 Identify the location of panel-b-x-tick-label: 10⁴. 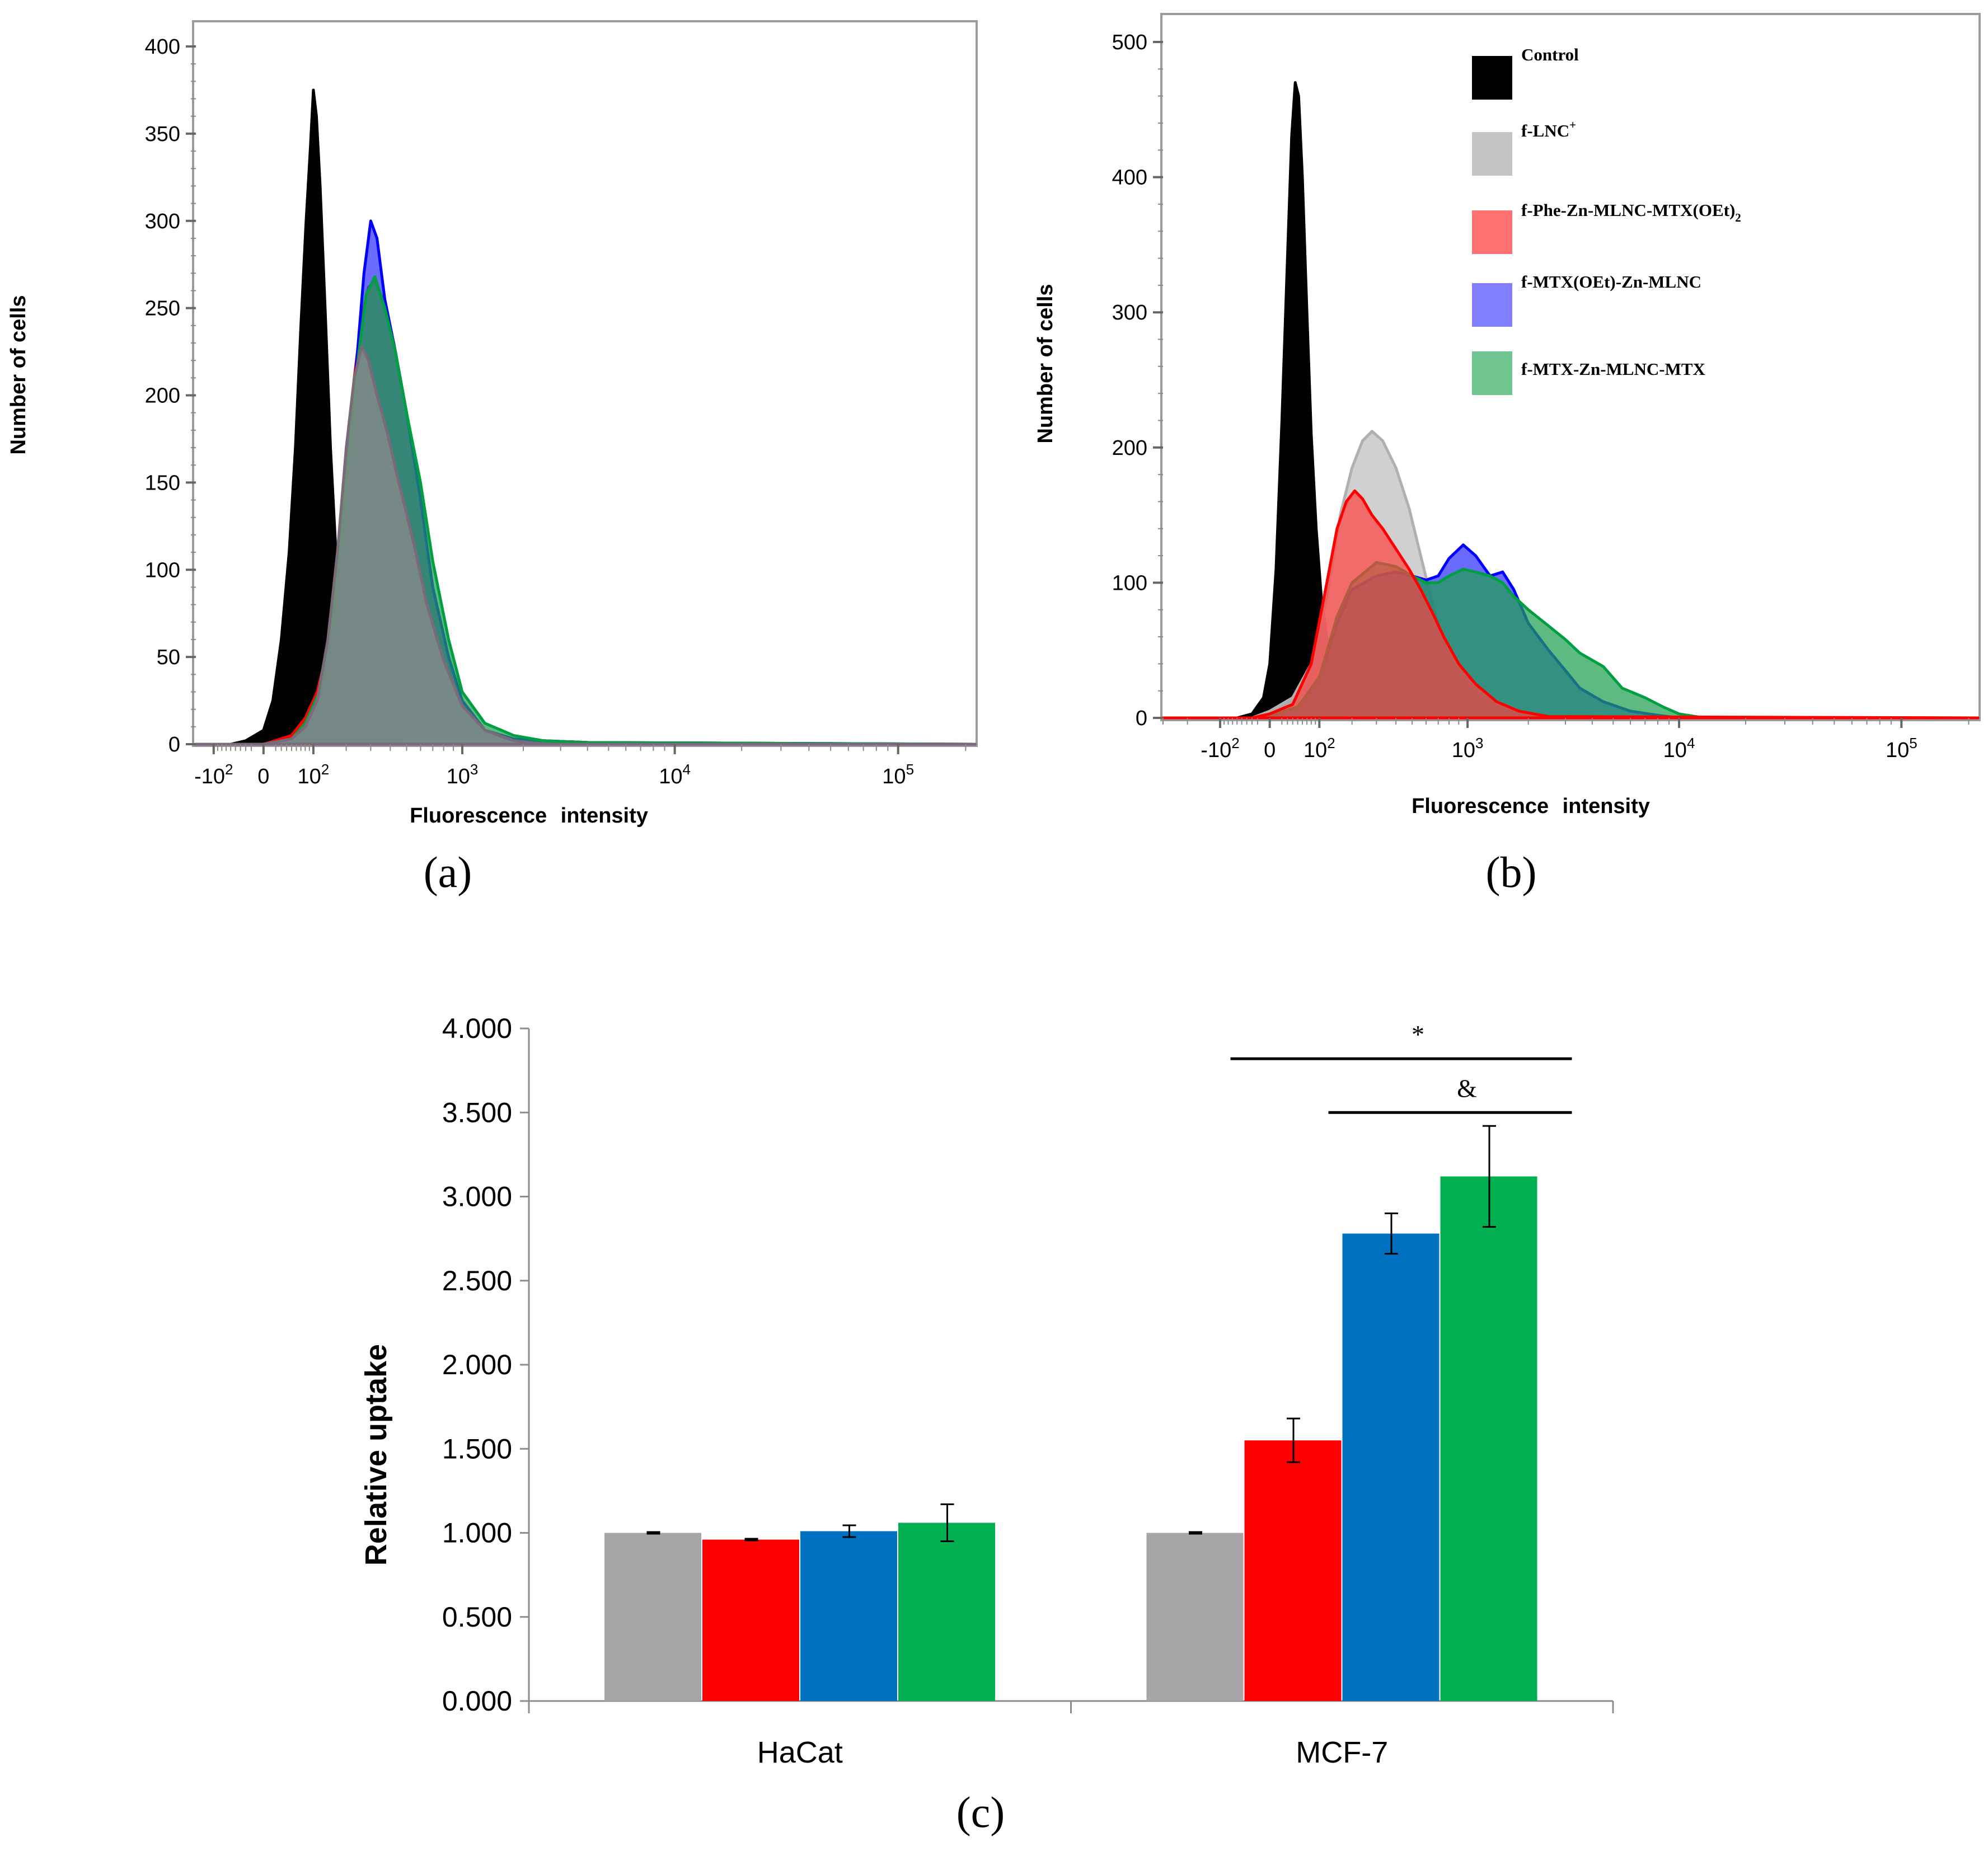
(1679, 748).